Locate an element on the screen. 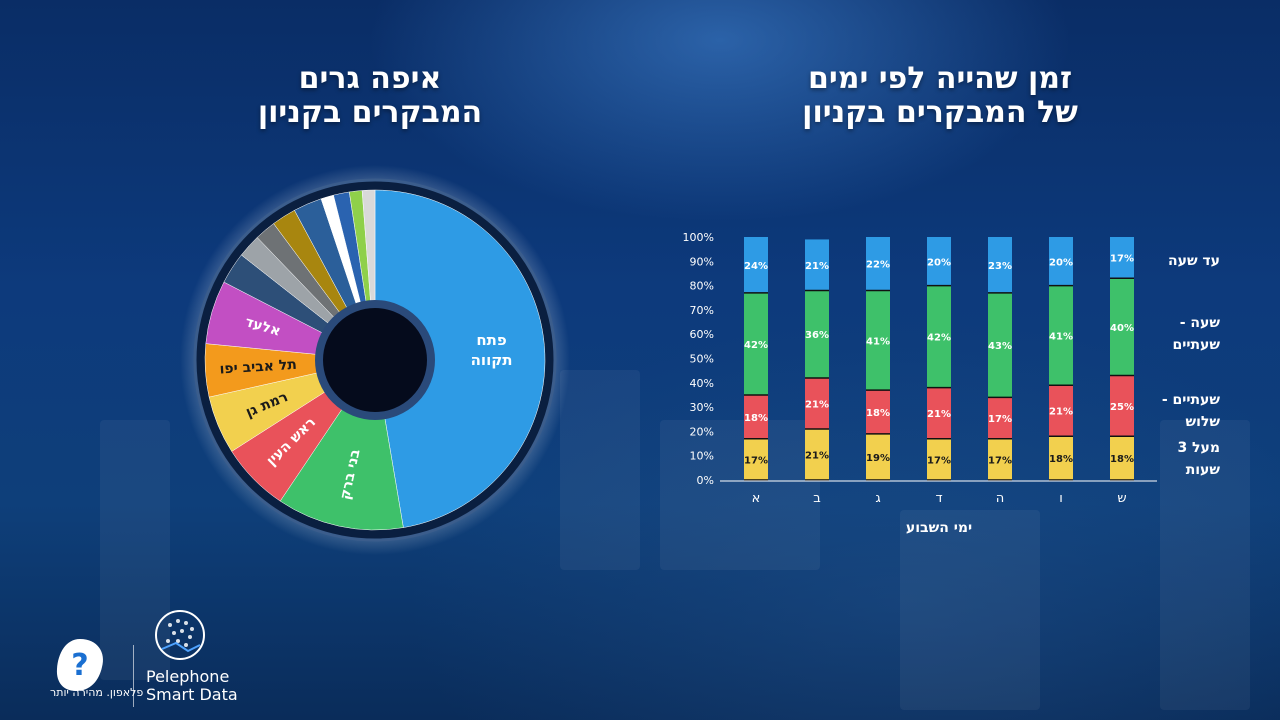  bar-data-label: 23% is located at coordinates (1000, 266).